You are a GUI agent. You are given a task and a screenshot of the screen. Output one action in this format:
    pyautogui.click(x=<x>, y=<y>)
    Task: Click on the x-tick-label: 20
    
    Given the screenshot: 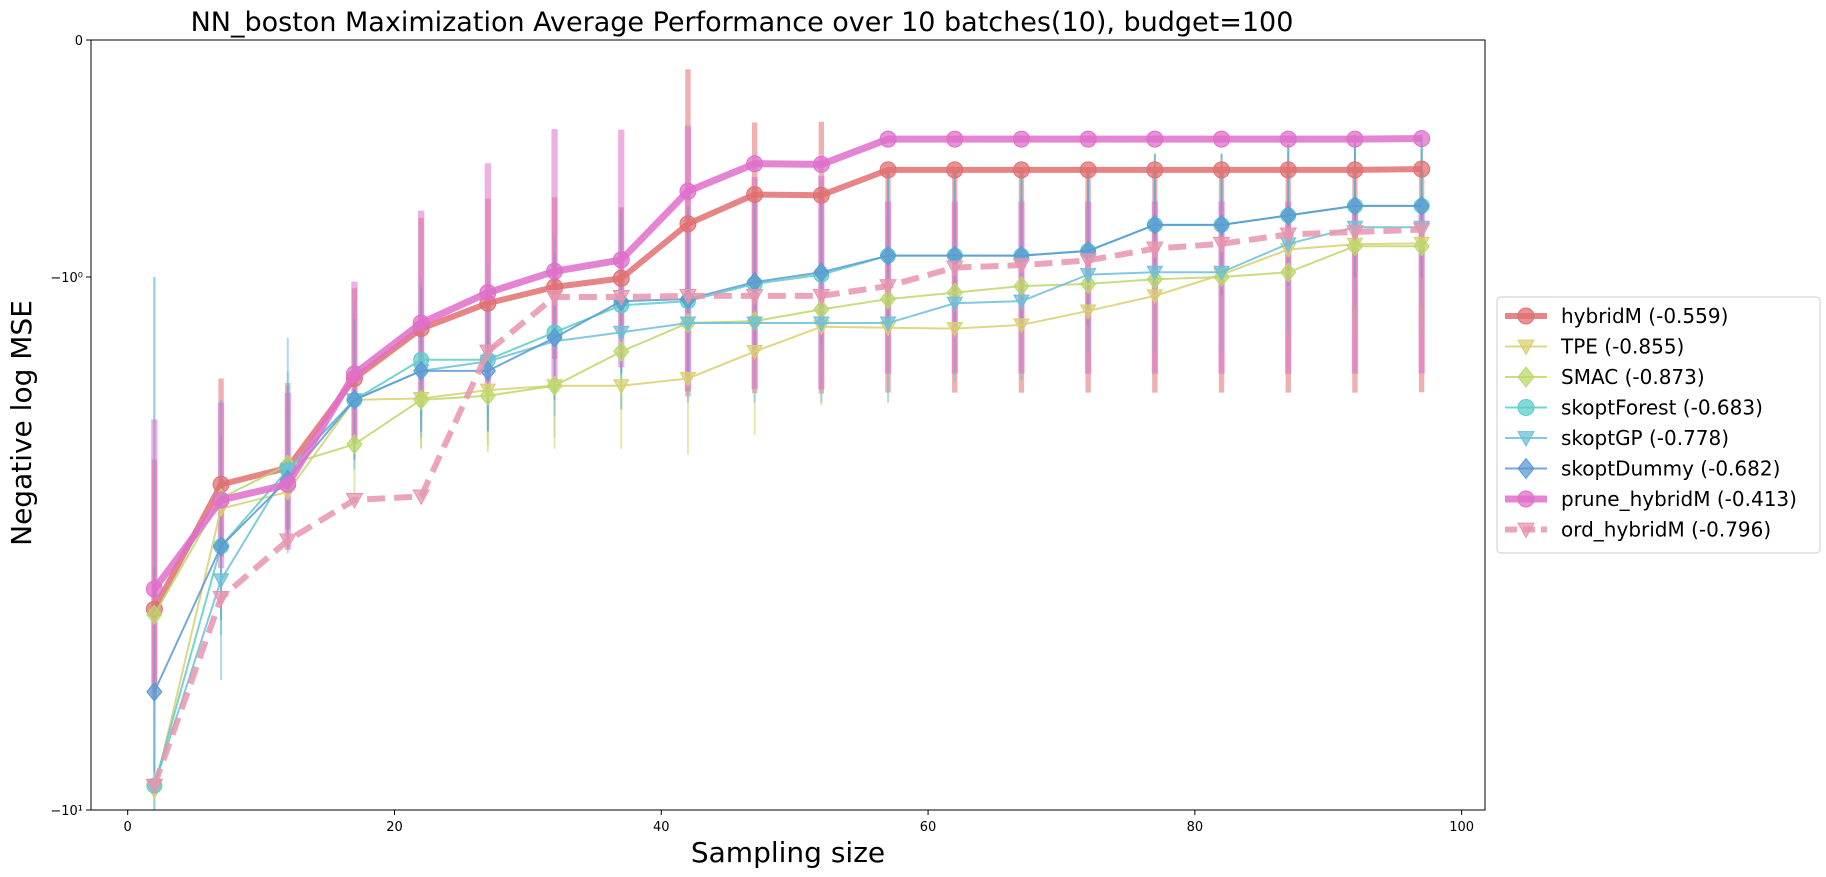 What is the action you would take?
    pyautogui.click(x=394, y=827)
    